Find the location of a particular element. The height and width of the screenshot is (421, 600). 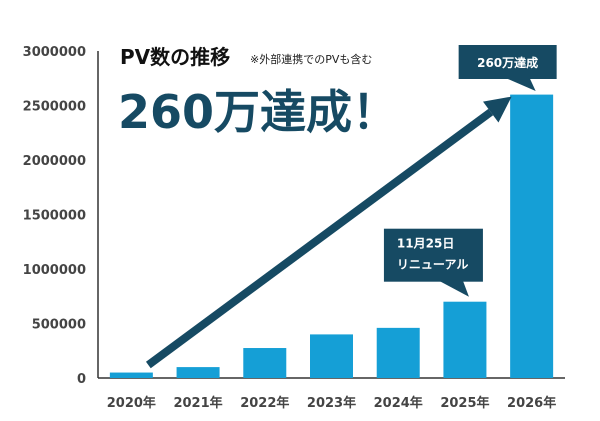

x-tick-label: 2023年 is located at coordinates (331, 403).